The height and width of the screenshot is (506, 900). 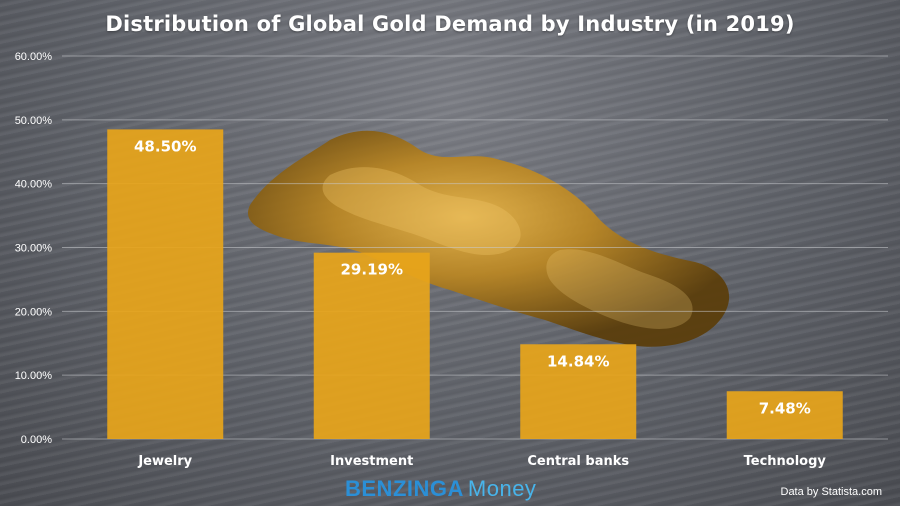 What do you see at coordinates (164, 461) in the screenshot?
I see `x-category-label: Jewelry` at bounding box center [164, 461].